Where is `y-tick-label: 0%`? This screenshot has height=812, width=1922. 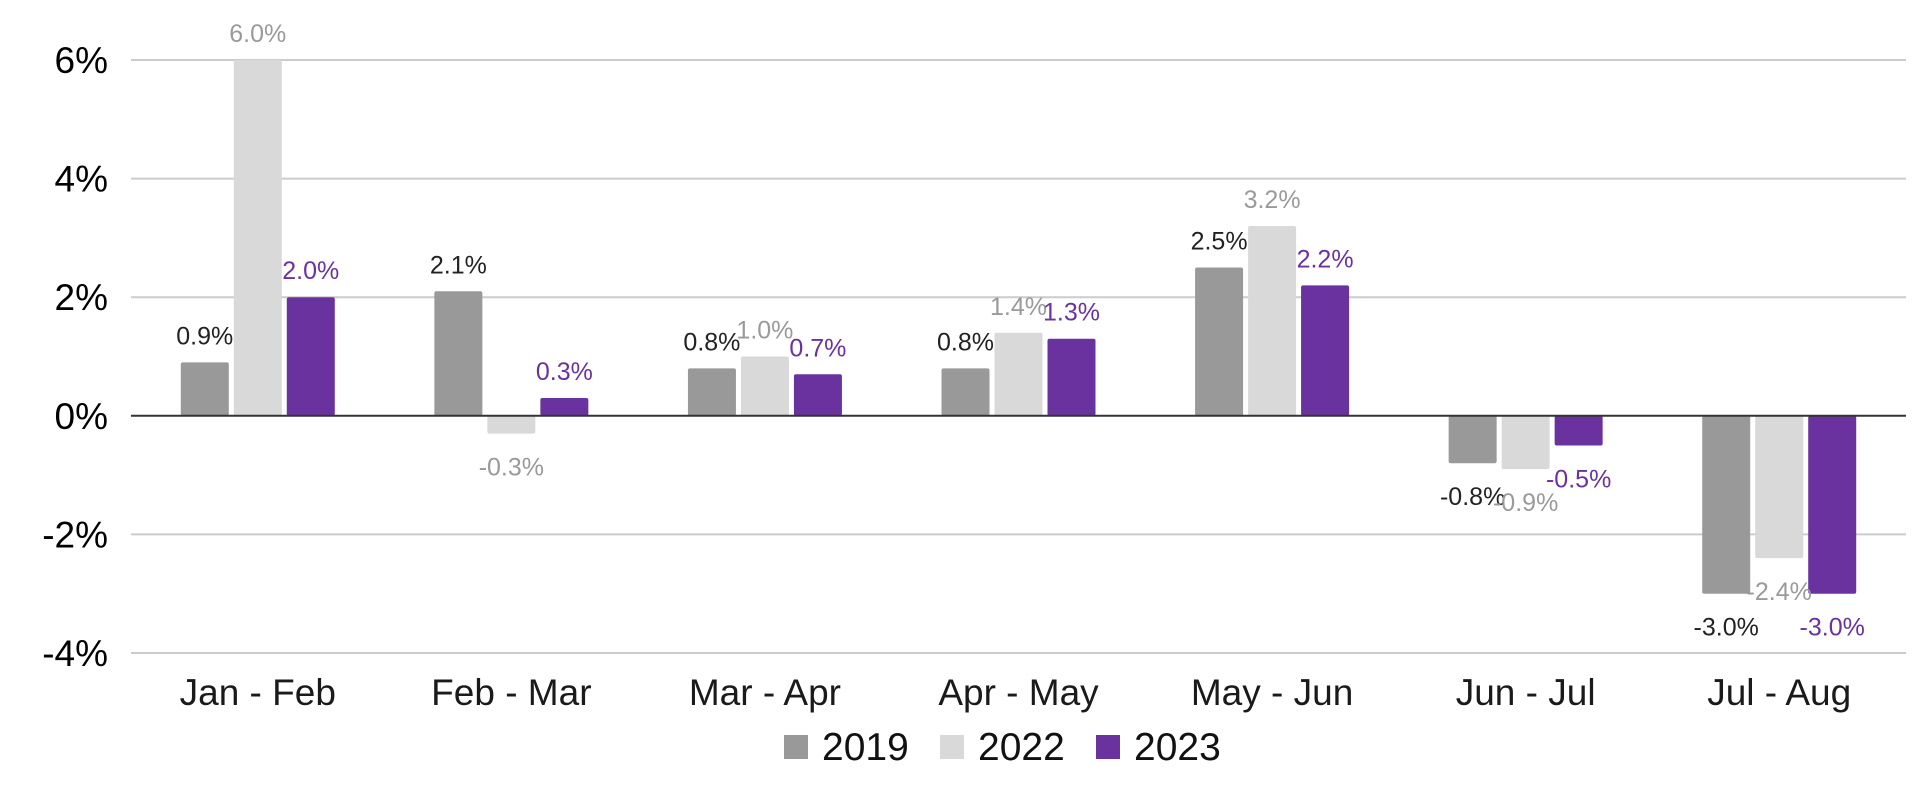 y-tick-label: 0% is located at coordinates (81, 416).